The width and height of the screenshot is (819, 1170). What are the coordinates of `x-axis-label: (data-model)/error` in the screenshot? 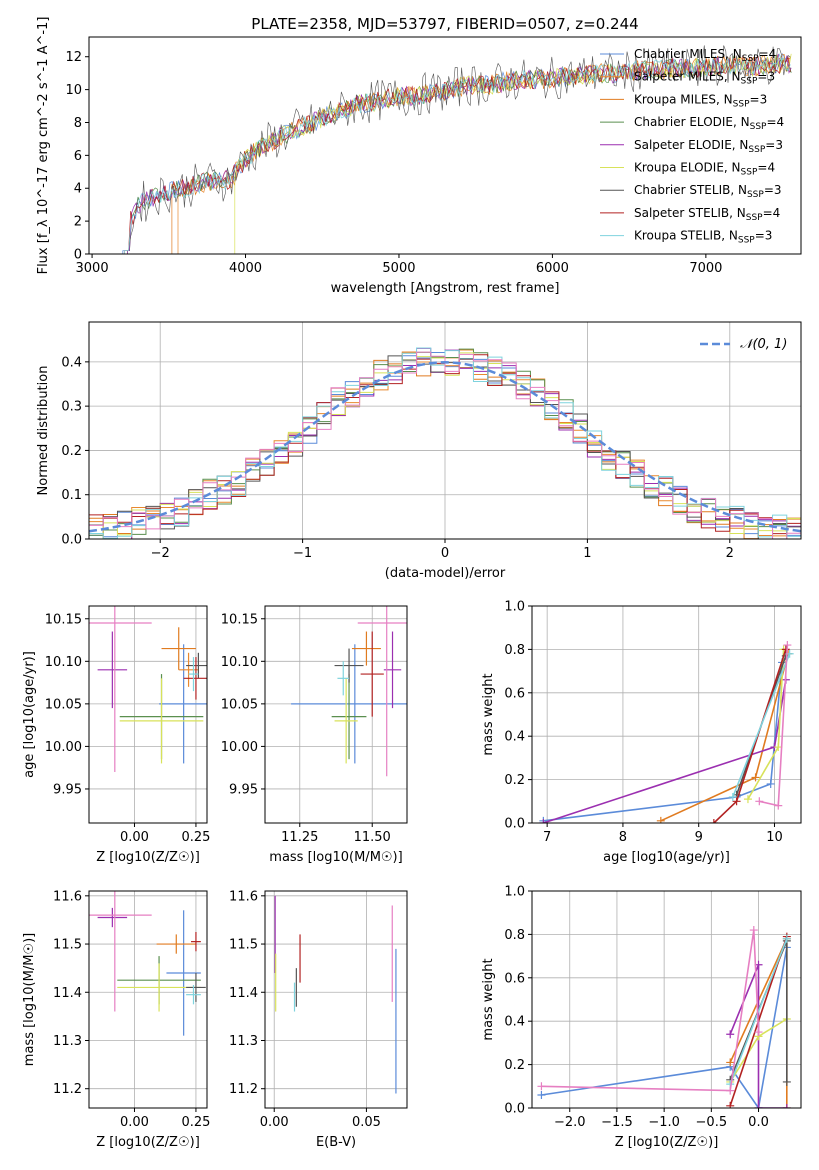 It's located at (445, 573).